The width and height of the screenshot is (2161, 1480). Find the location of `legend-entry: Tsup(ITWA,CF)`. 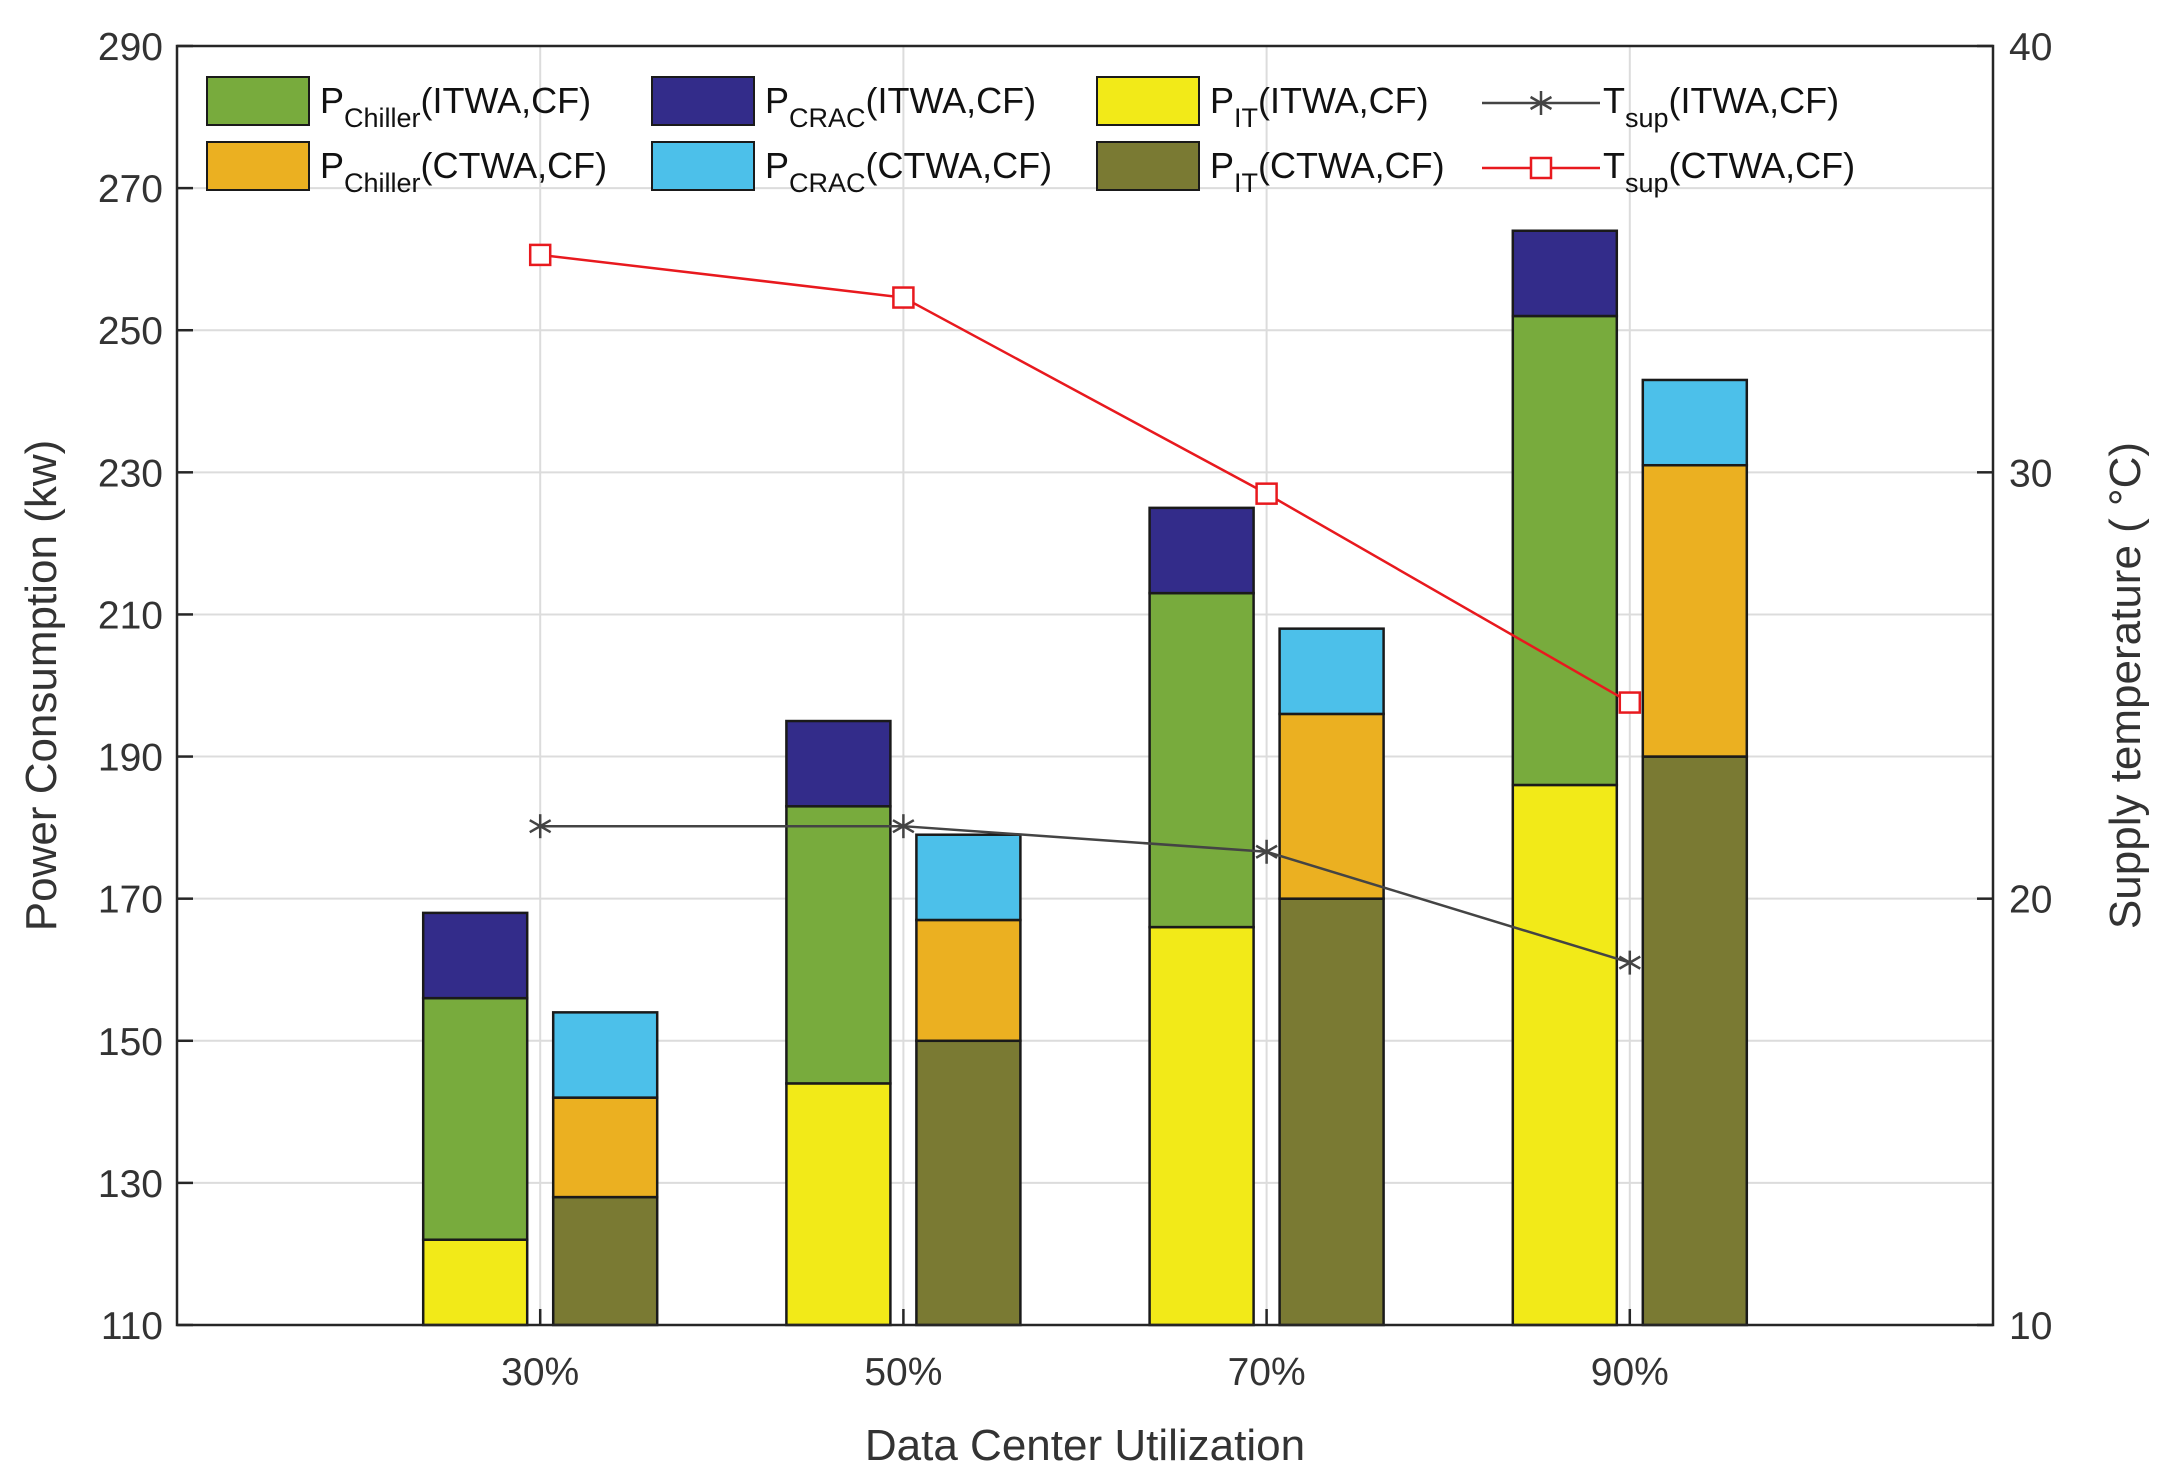

legend-entry: Tsup(ITWA,CF) is located at coordinates (1660, 106).